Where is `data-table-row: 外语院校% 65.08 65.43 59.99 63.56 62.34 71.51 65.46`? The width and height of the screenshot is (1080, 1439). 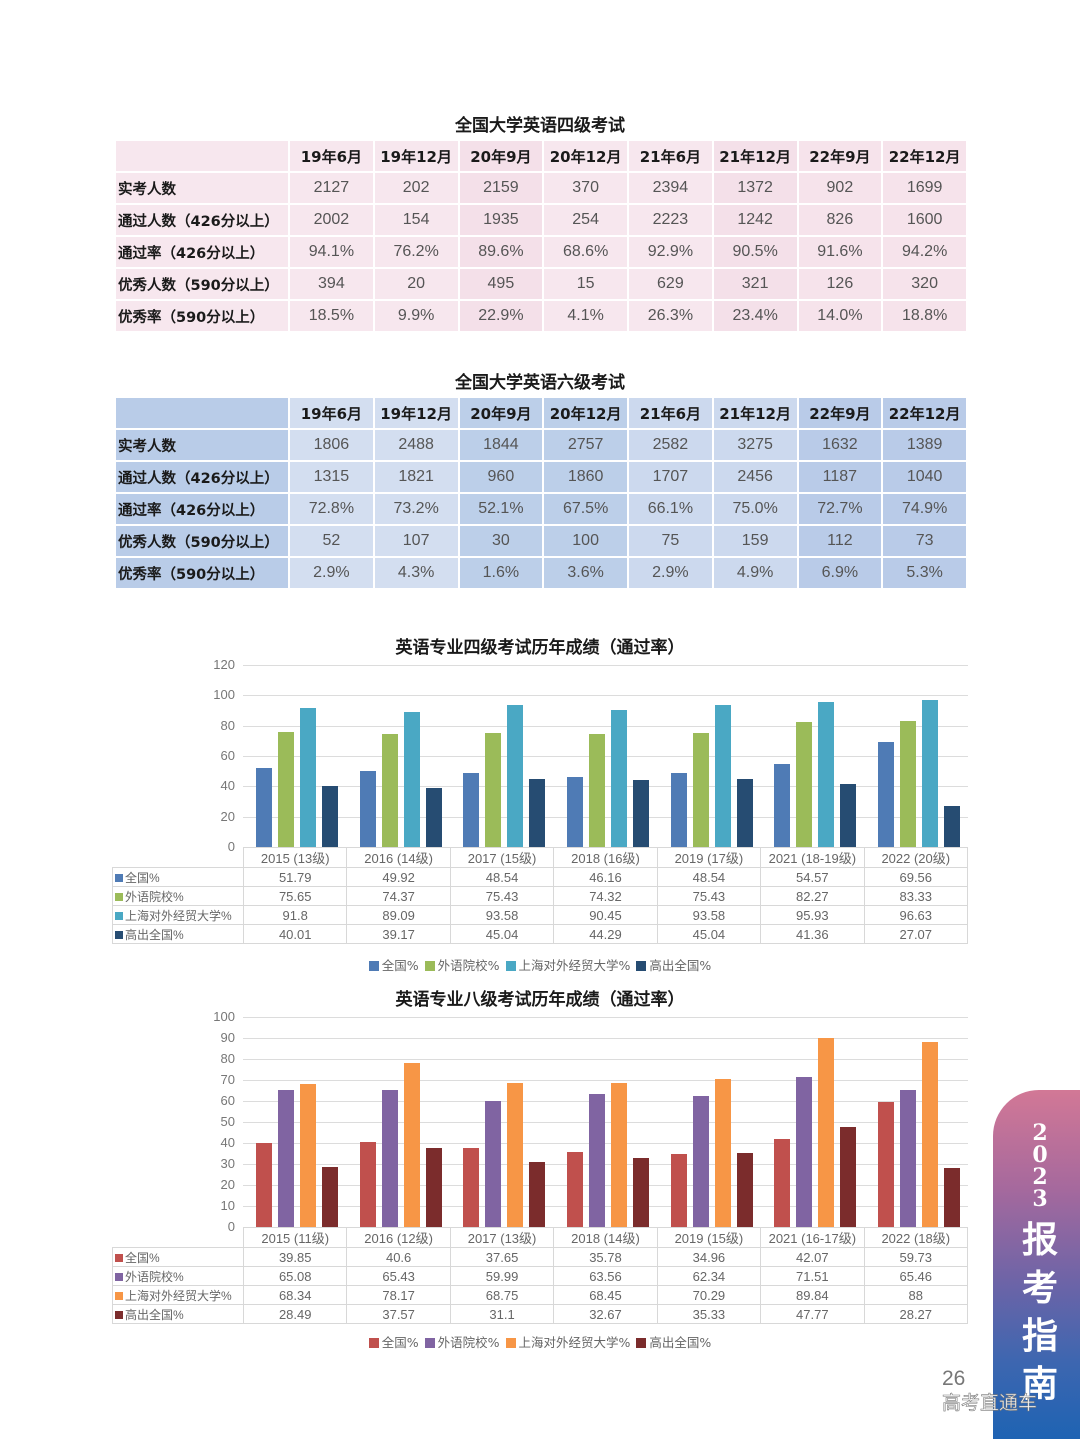 data-table-row: 外语院校% 65.08 65.43 59.99 63.56 62.34 71.51 65.46 is located at coordinates (540, 1276).